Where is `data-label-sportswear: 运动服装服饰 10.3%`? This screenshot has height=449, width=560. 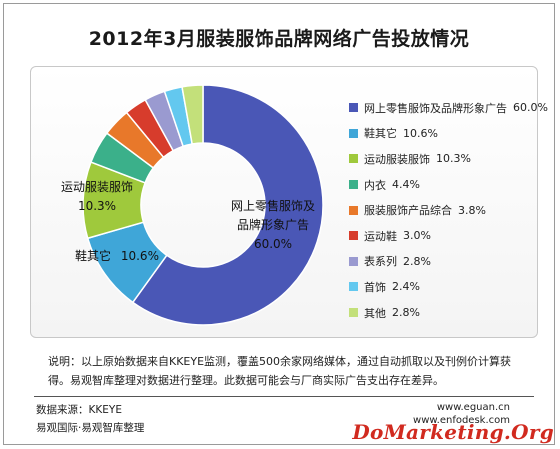
data-label-sportswear: 运动服装服饰 10.3% is located at coordinates (97, 196).